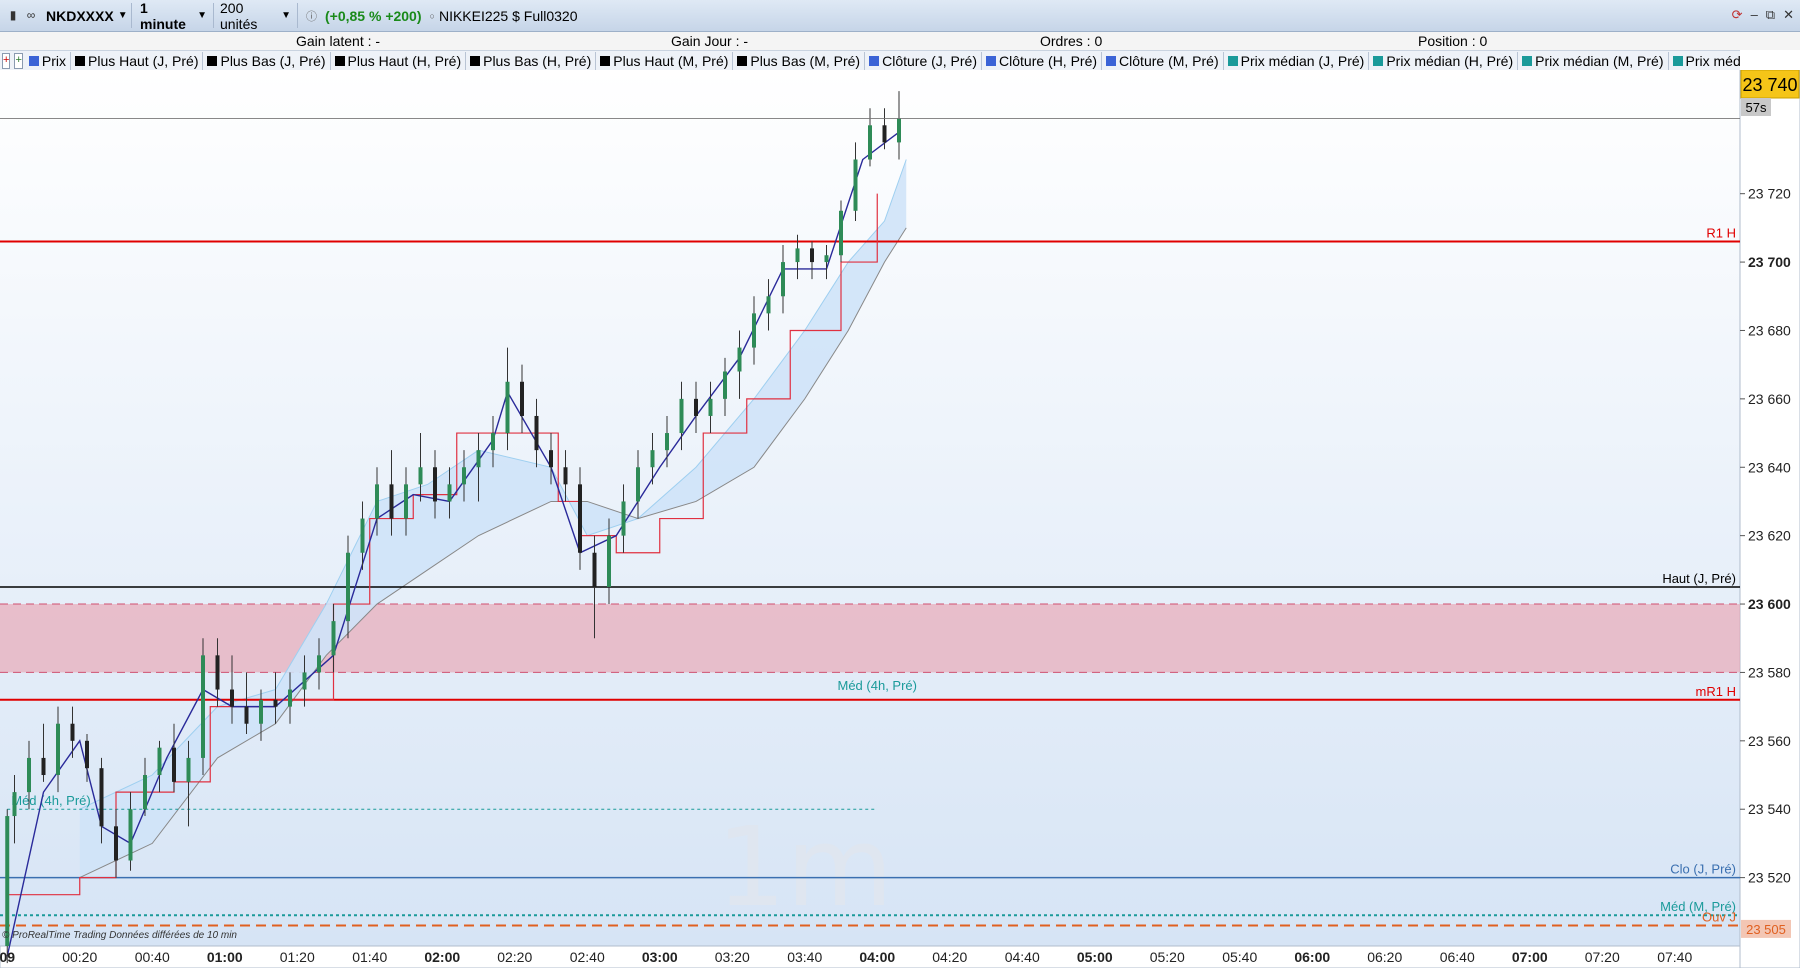 This screenshot has height=968, width=1800. Describe the element at coordinates (514, 957) in the screenshot. I see `x-tick-label: 02:20` at that location.